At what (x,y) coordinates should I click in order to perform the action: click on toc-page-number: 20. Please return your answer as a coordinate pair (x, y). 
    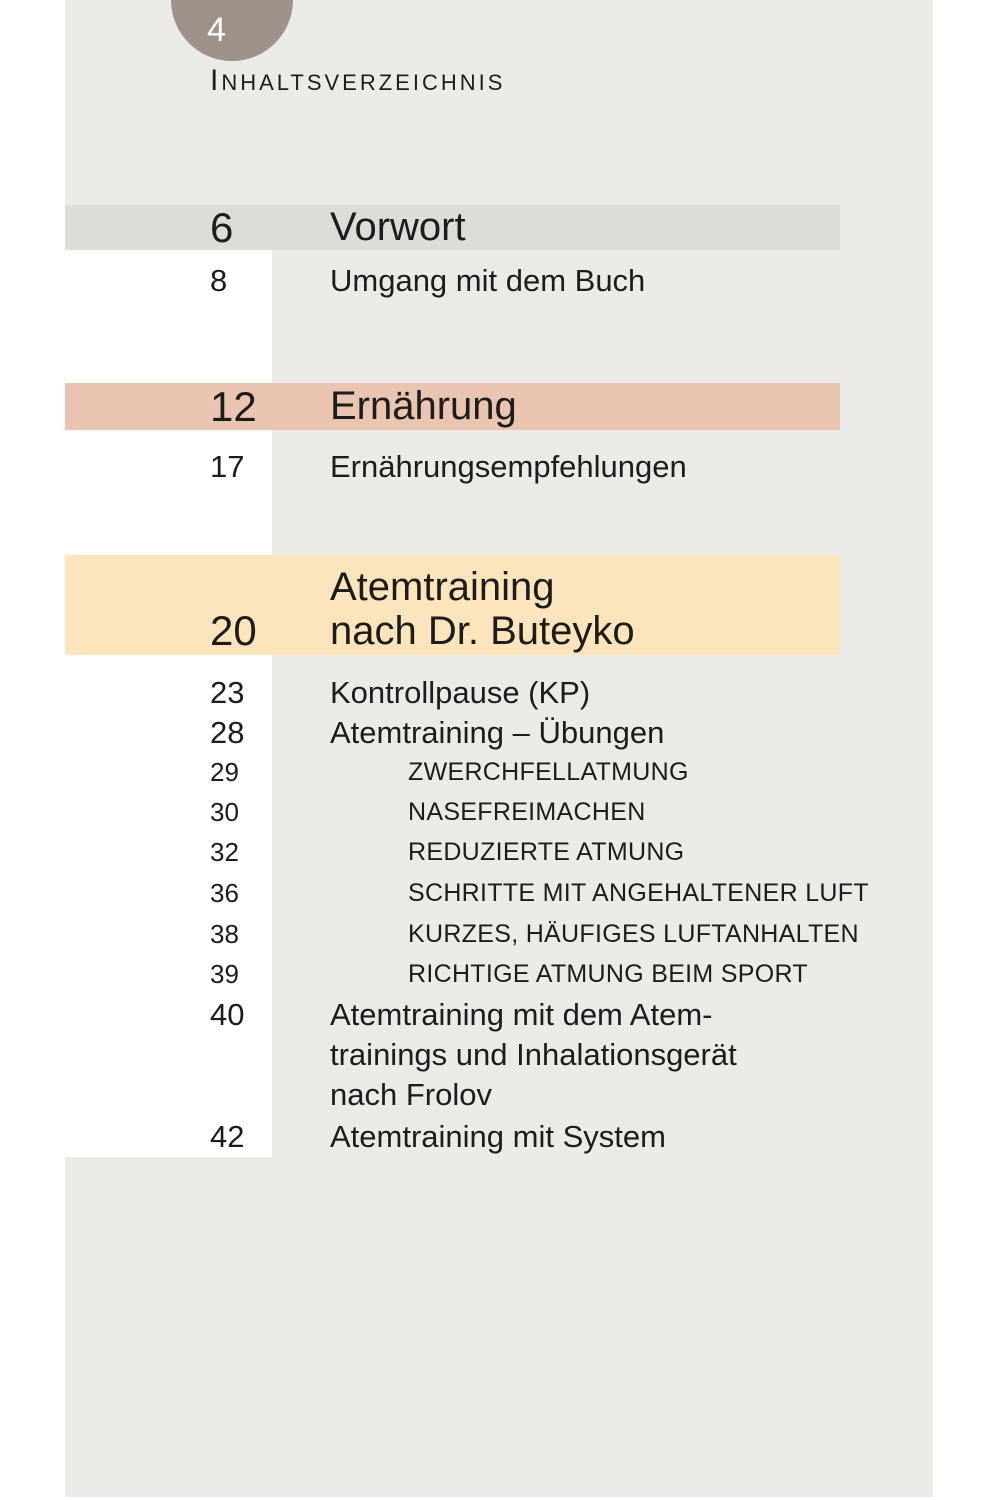
    Looking at the image, I should click on (233, 630).